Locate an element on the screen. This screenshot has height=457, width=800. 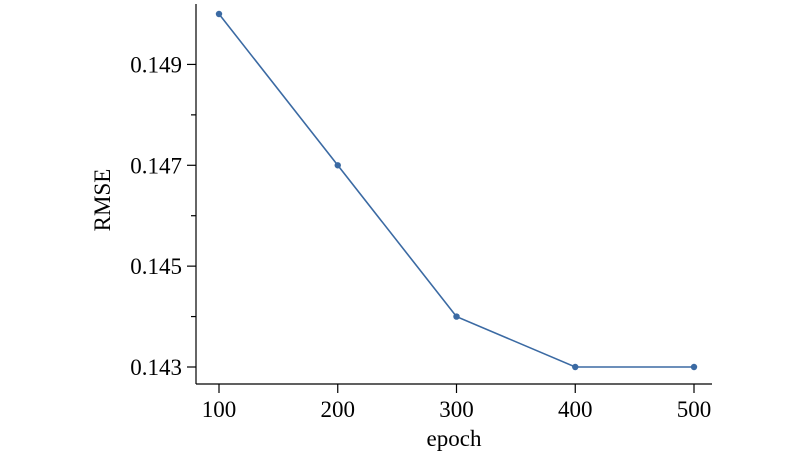
y-axis-title: RMSE is located at coordinates (102, 200).